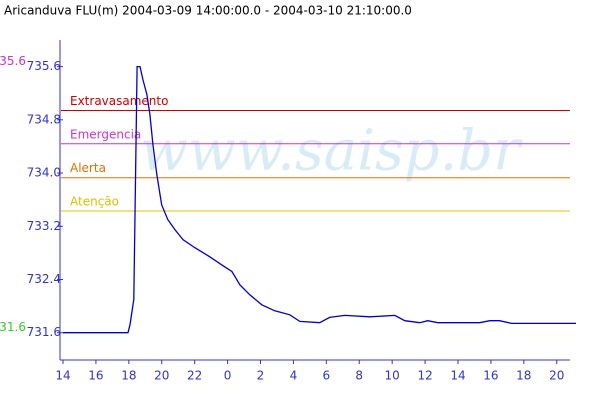 Image resolution: width=600 pixels, height=400 pixels. I want to click on threshold-label: Alerta, so click(88, 168).